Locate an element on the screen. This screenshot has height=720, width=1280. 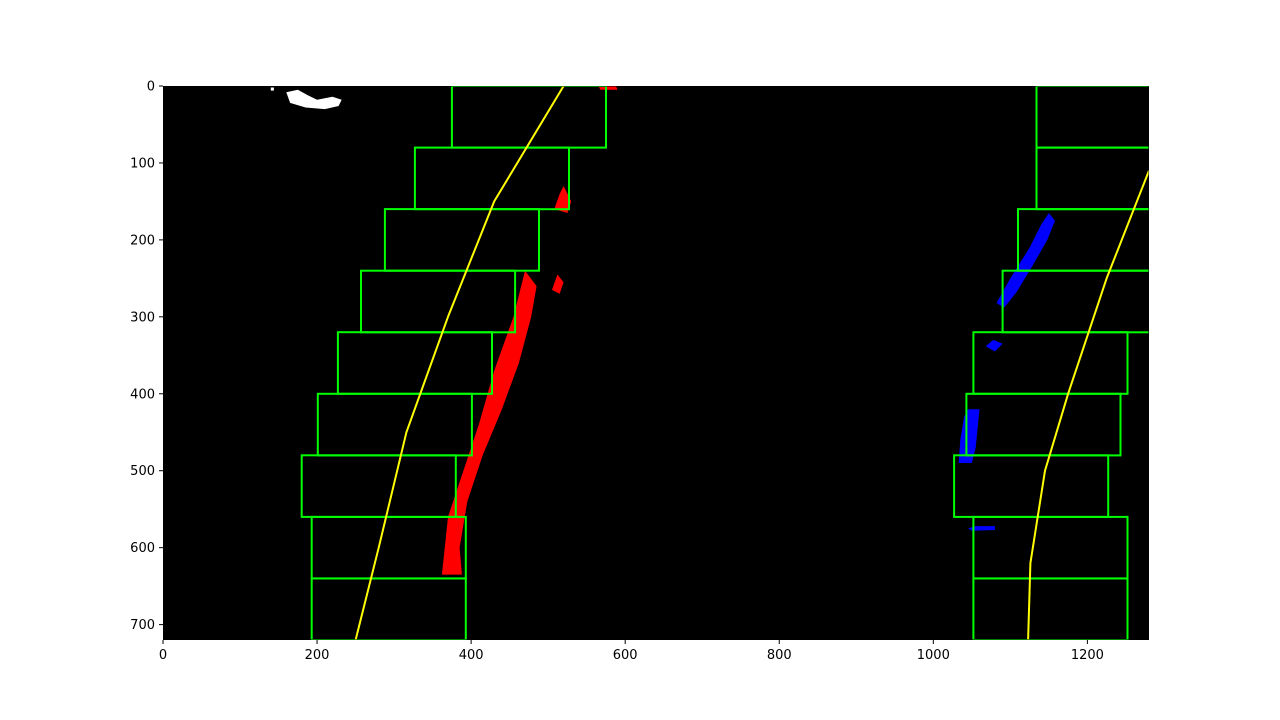
y-tick-label: 400 is located at coordinates (142, 394).